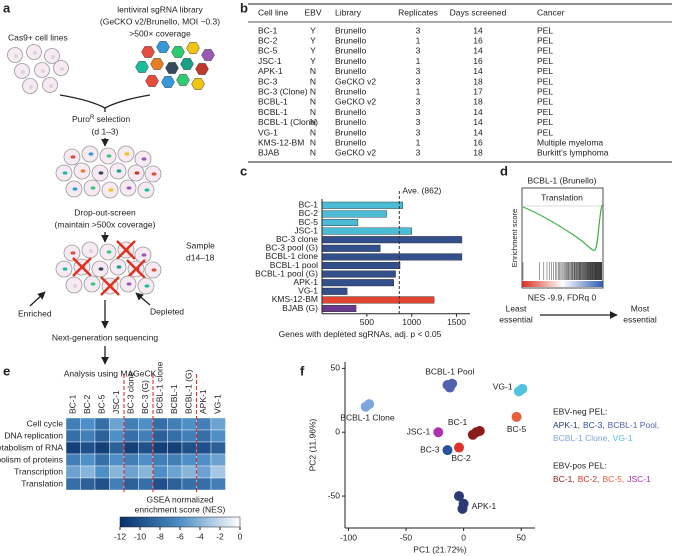 This screenshot has height=556, width=685. What do you see at coordinates (294, 265) in the screenshot?
I see `y-tick-label: BCBL-1 pool` at bounding box center [294, 265].